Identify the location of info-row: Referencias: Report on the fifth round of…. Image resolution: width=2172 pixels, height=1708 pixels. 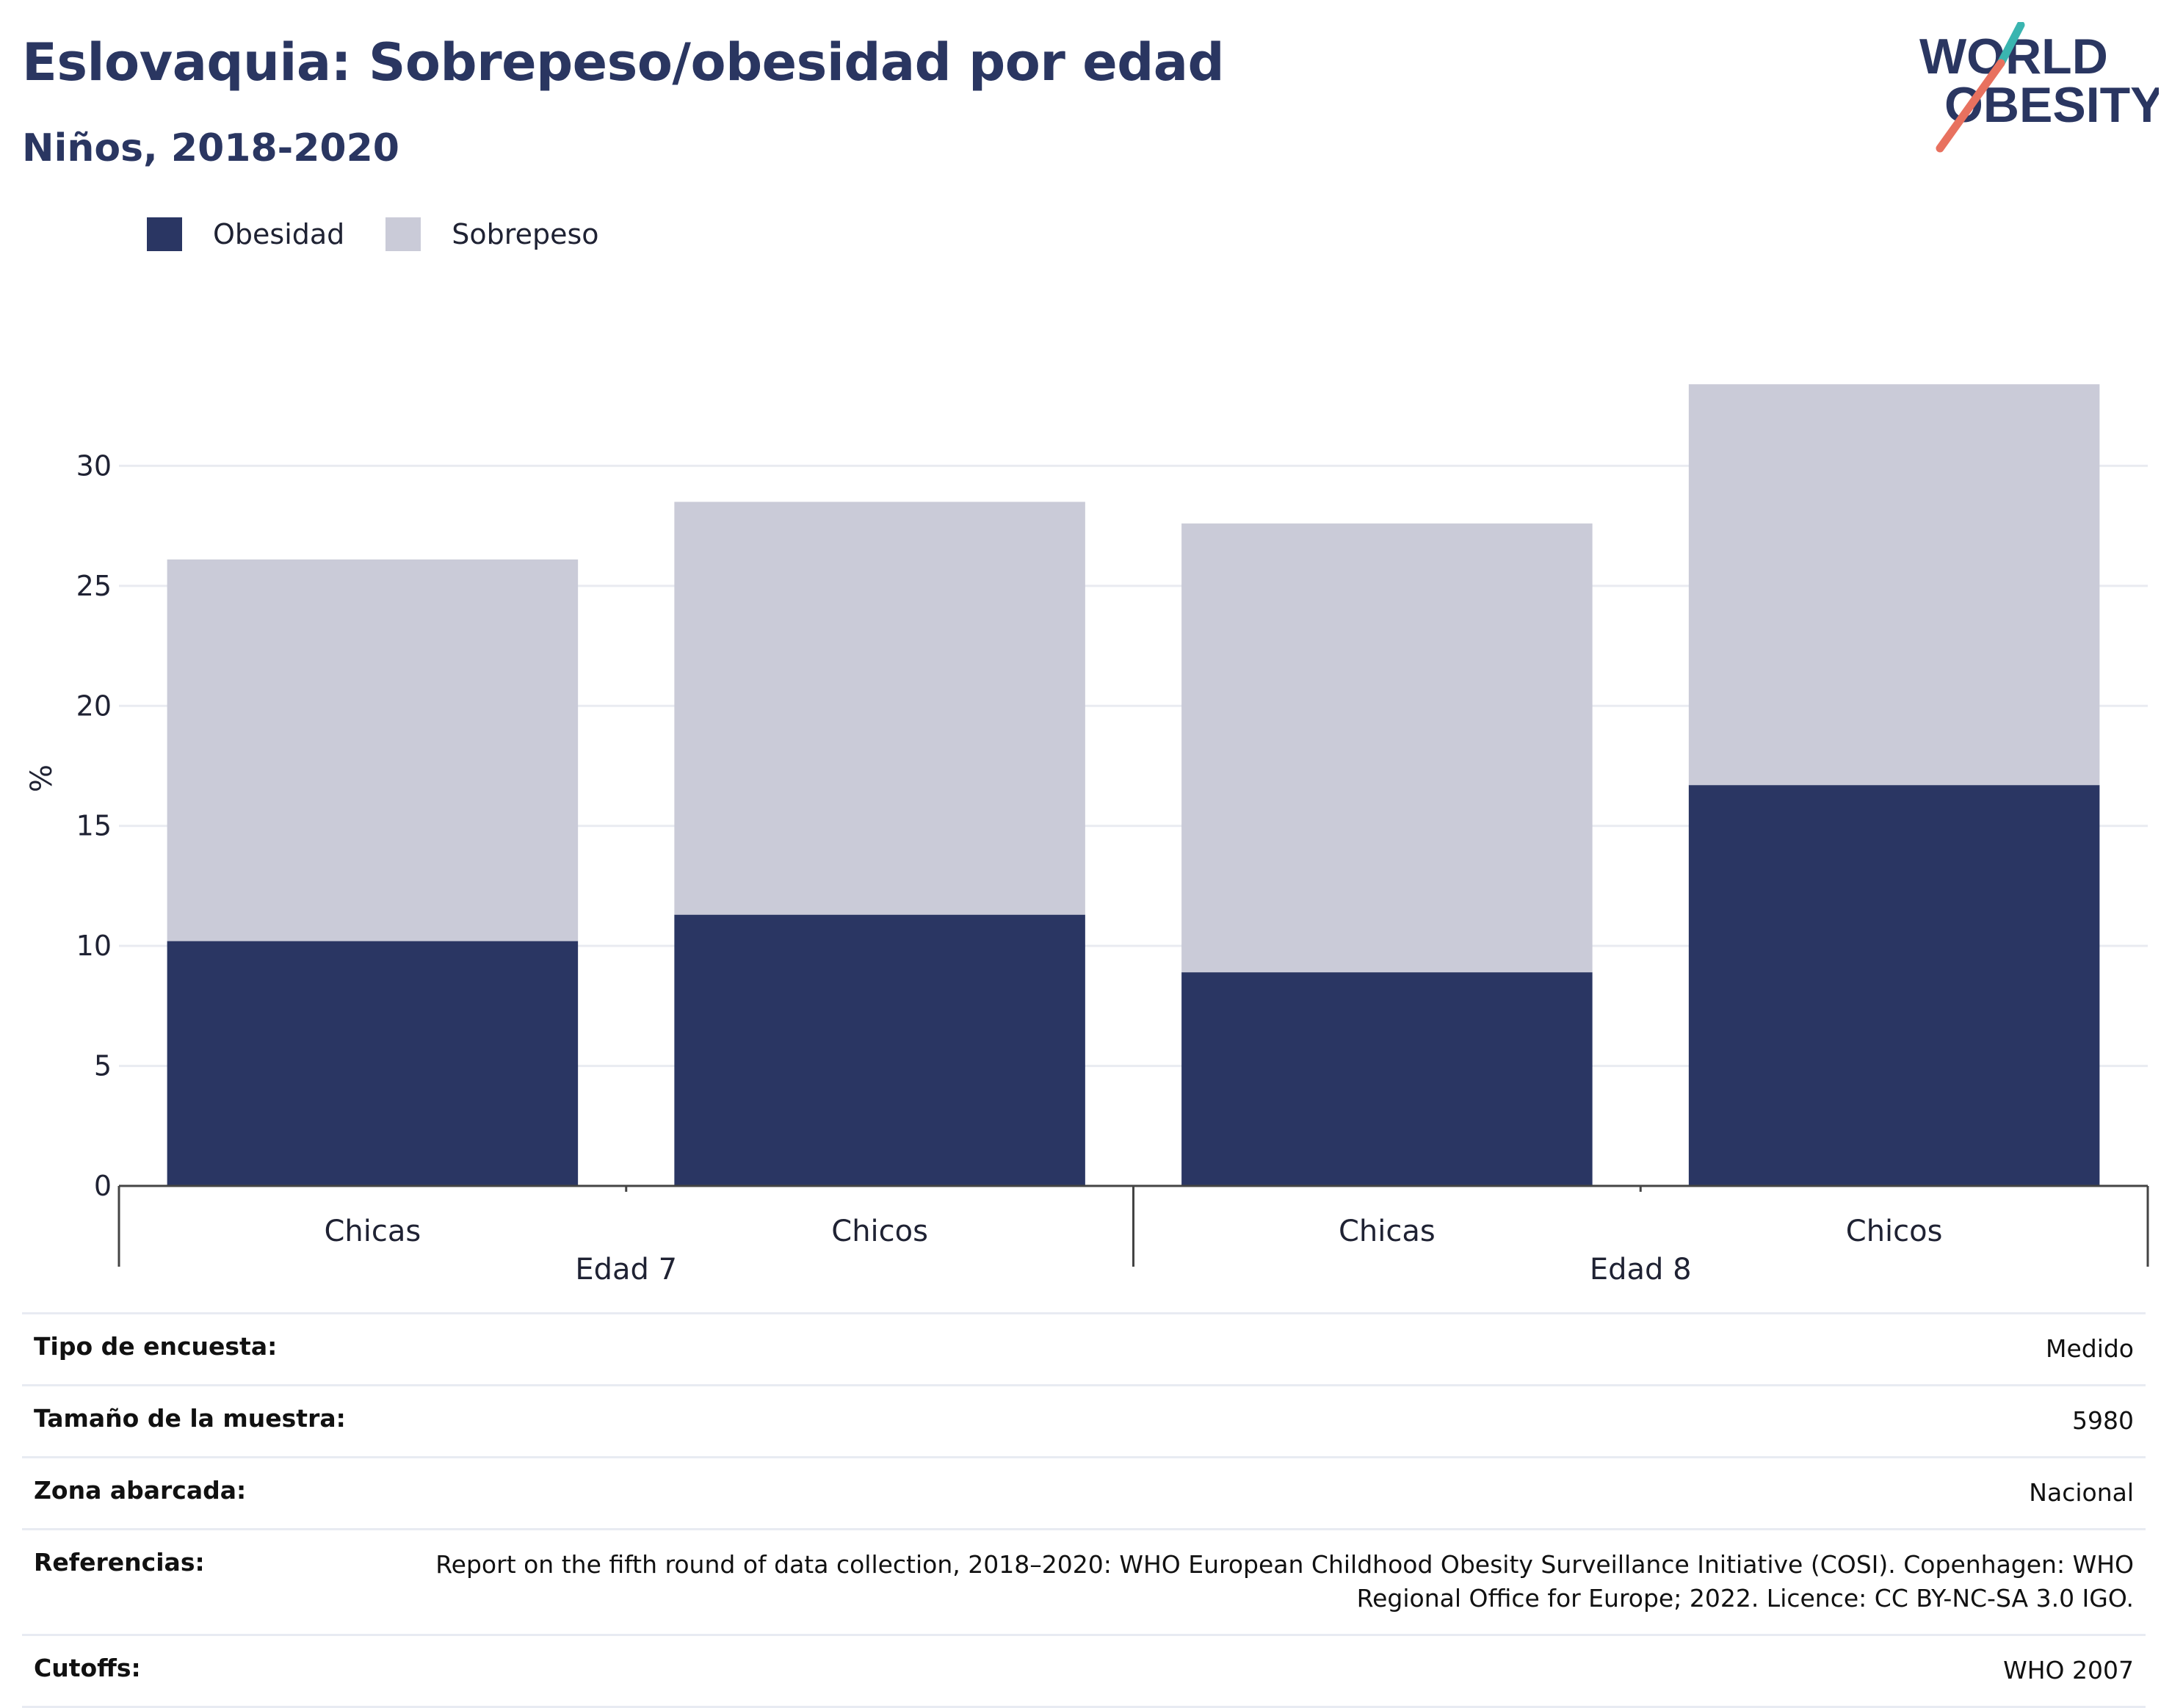
(1084, 1582).